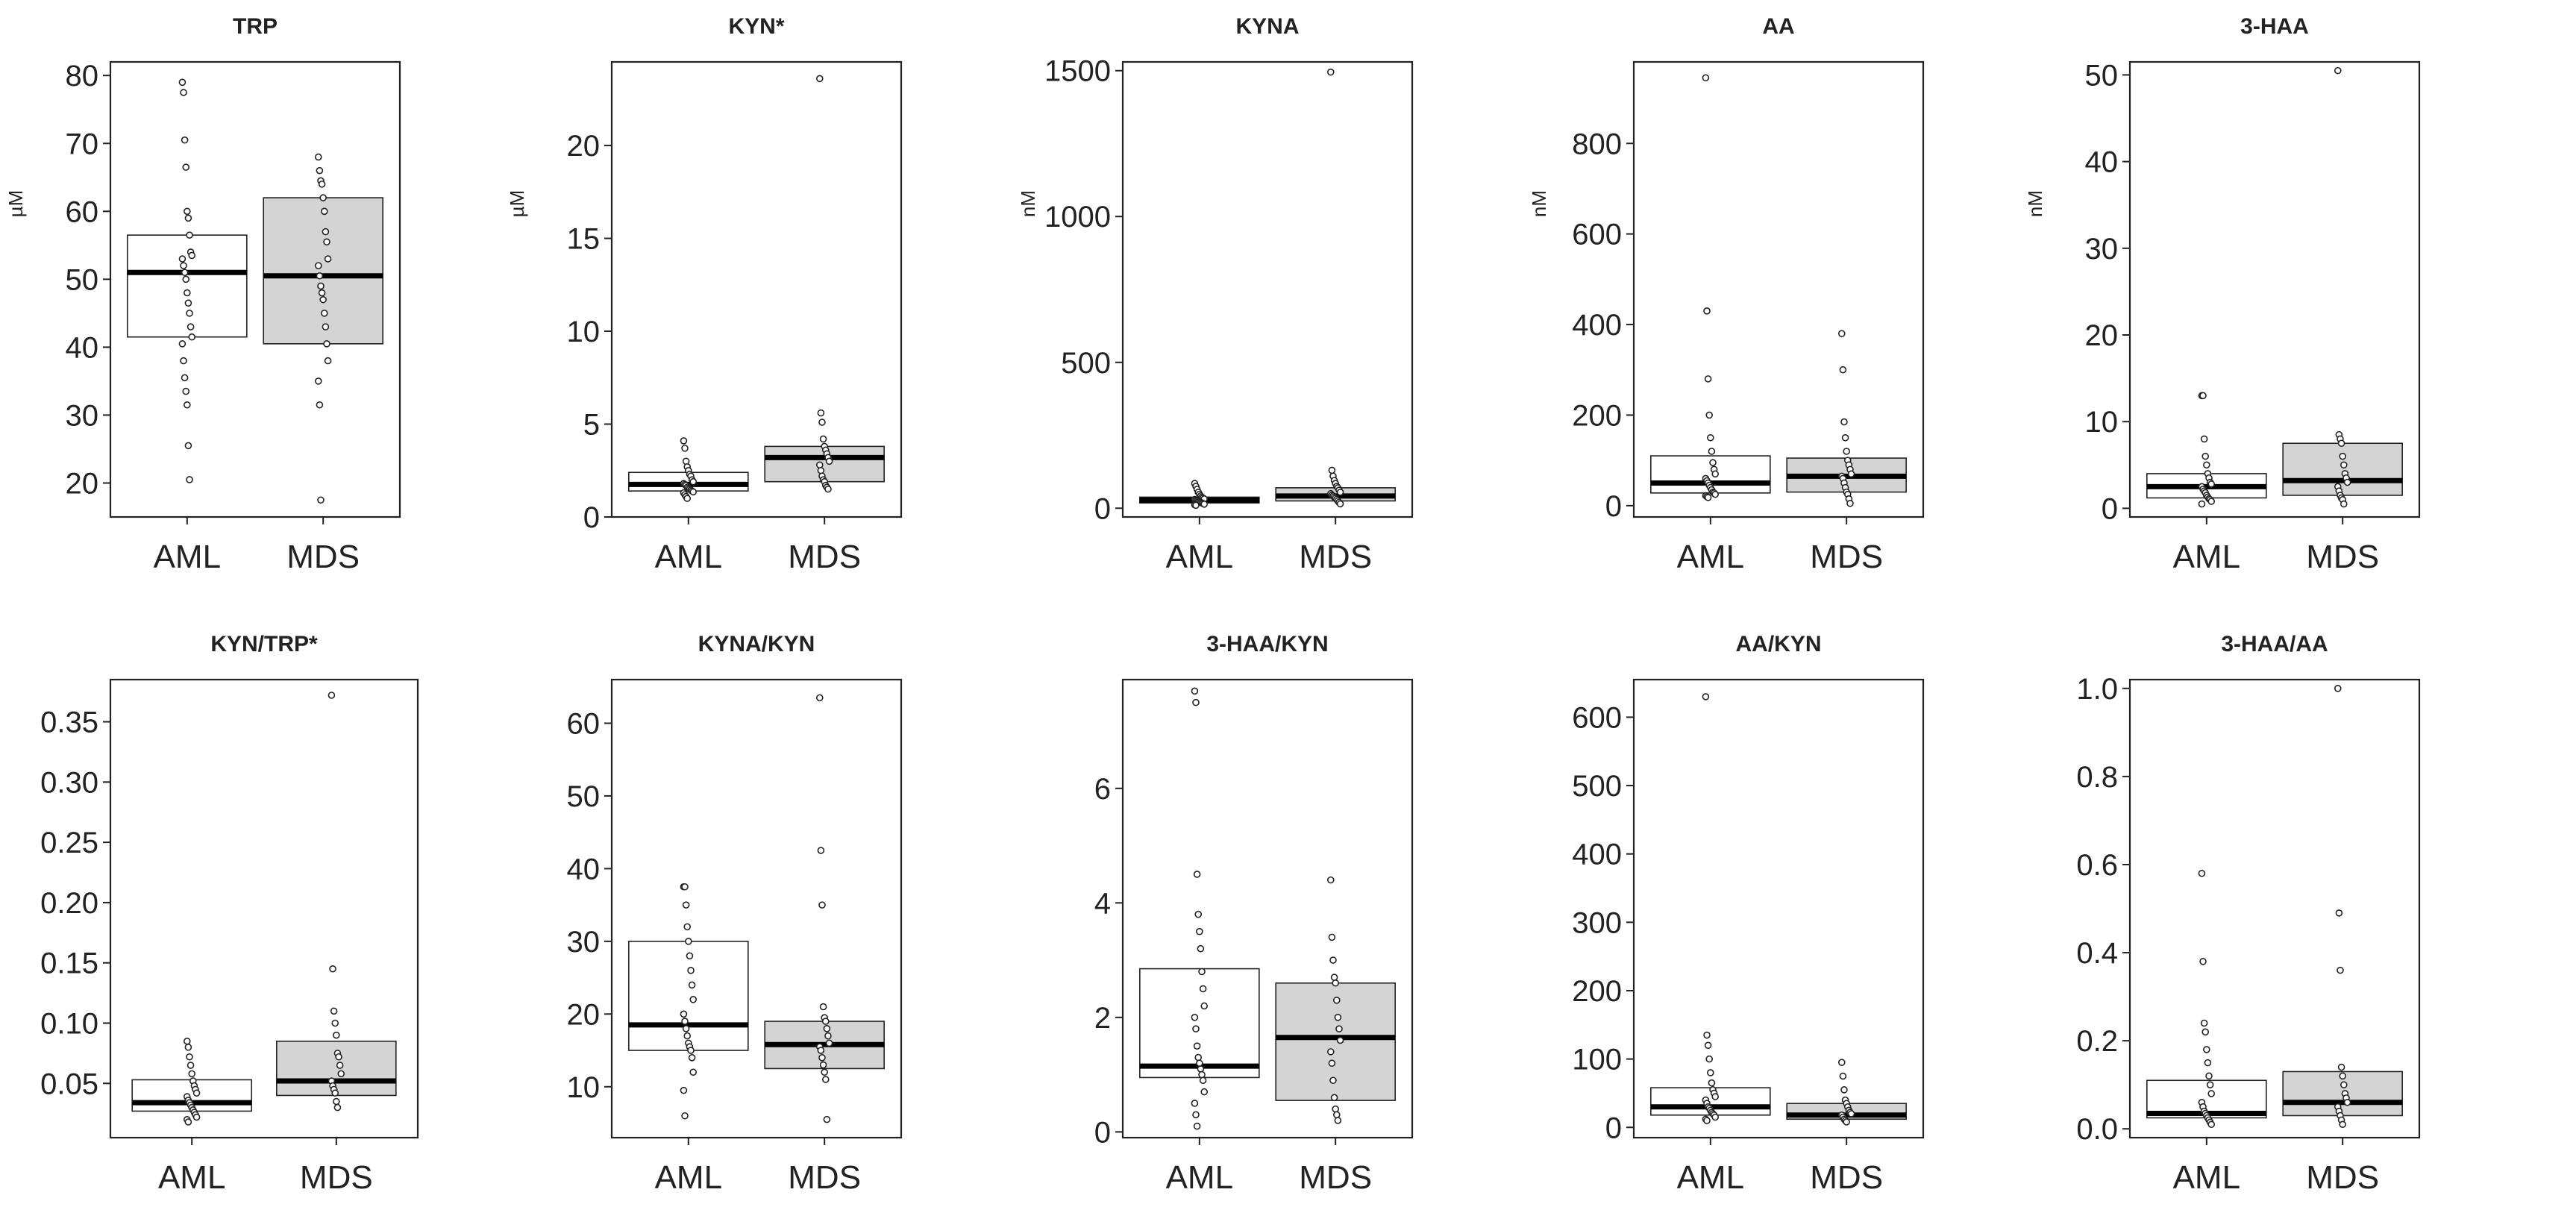  What do you see at coordinates (1597, 717) in the screenshot?
I see `y-tick-label: 600` at bounding box center [1597, 717].